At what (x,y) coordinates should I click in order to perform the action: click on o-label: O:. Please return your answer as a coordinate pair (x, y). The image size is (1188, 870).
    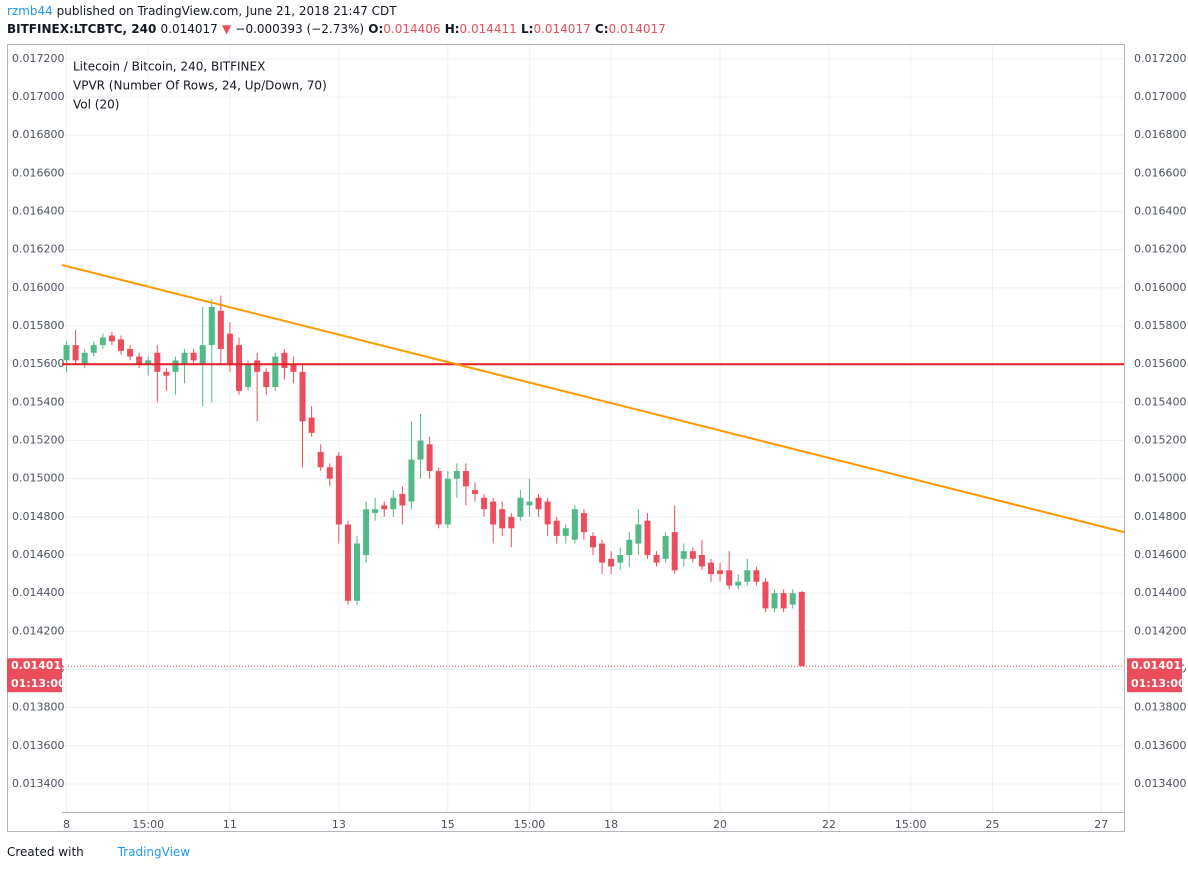
    Looking at the image, I should click on (376, 29).